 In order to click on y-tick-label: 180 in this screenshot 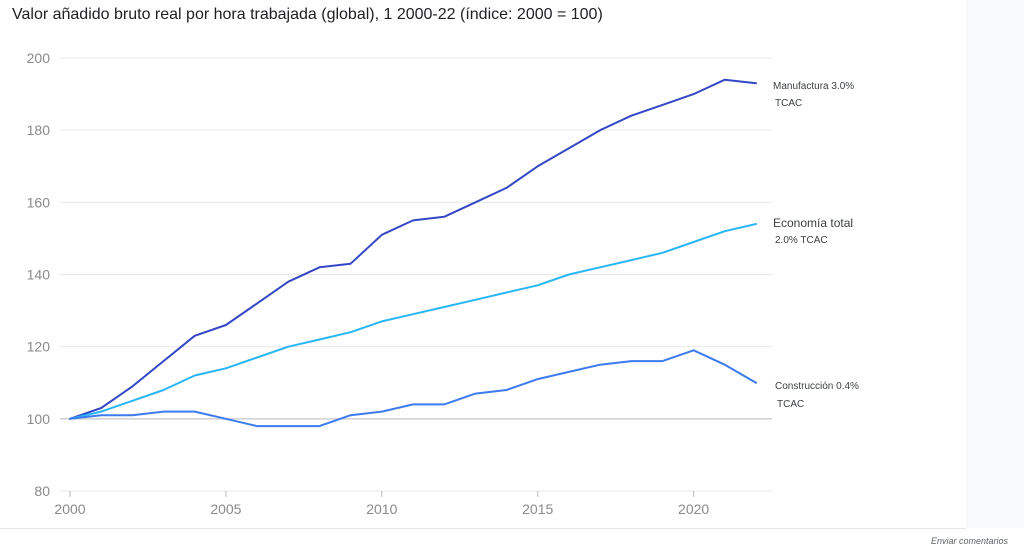, I will do `click(39, 130)`.